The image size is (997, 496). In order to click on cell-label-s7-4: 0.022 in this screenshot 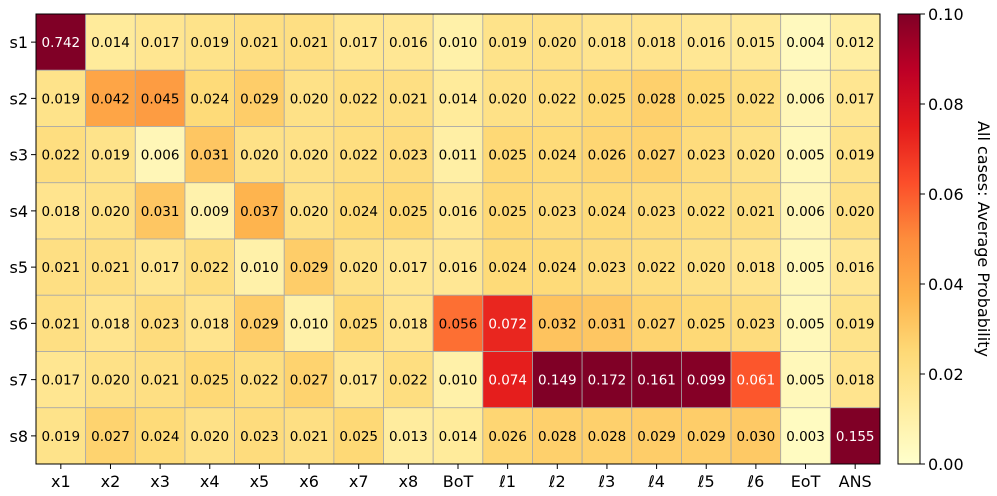, I will do `click(259, 381)`.